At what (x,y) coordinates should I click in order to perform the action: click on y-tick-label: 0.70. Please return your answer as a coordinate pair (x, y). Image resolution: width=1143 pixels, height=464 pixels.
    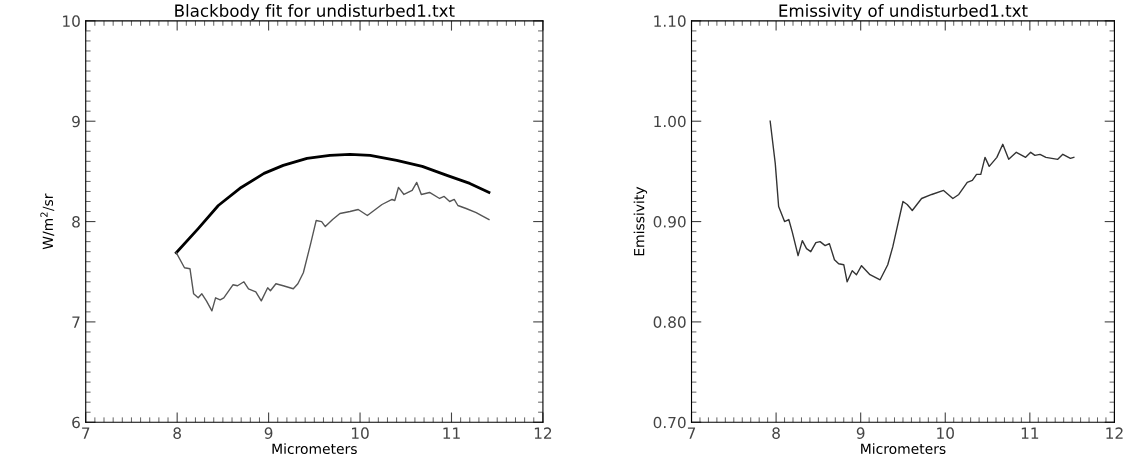
    Looking at the image, I should click on (669, 422).